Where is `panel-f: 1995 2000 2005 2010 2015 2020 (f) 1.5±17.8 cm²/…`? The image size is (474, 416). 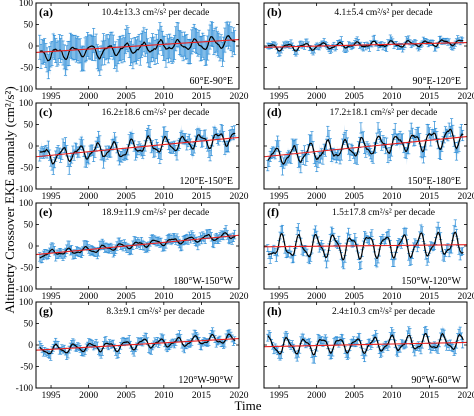 panel-f: 1995 2000 2005 2010 2015 2020 (f) 1.5±17.8 cm²/… is located at coordinates (368, 252).